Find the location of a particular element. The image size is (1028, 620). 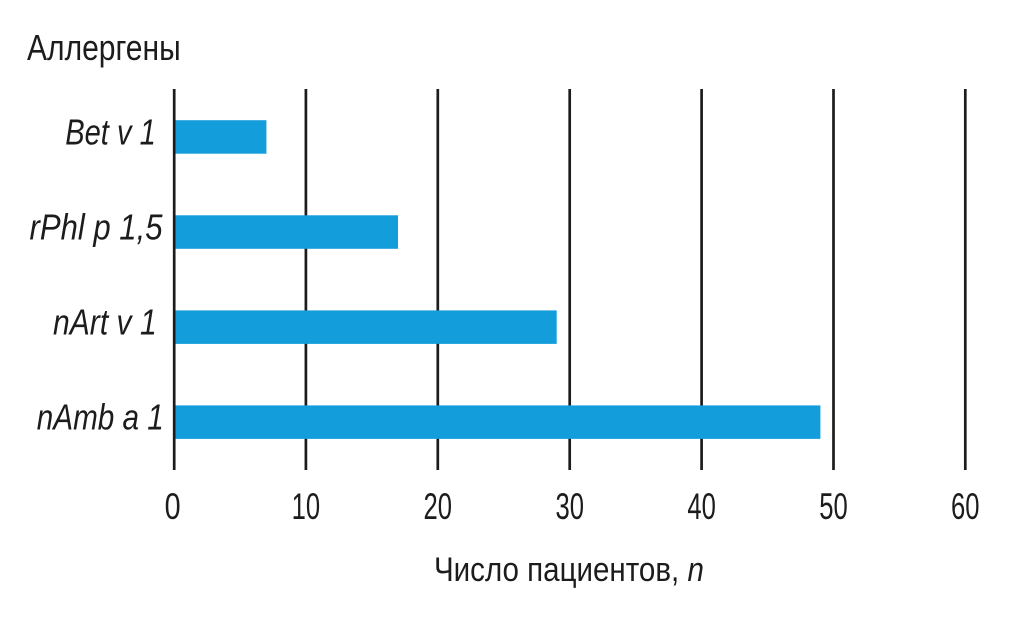

svg-text: Bet v 1 is located at coordinates (110, 132).